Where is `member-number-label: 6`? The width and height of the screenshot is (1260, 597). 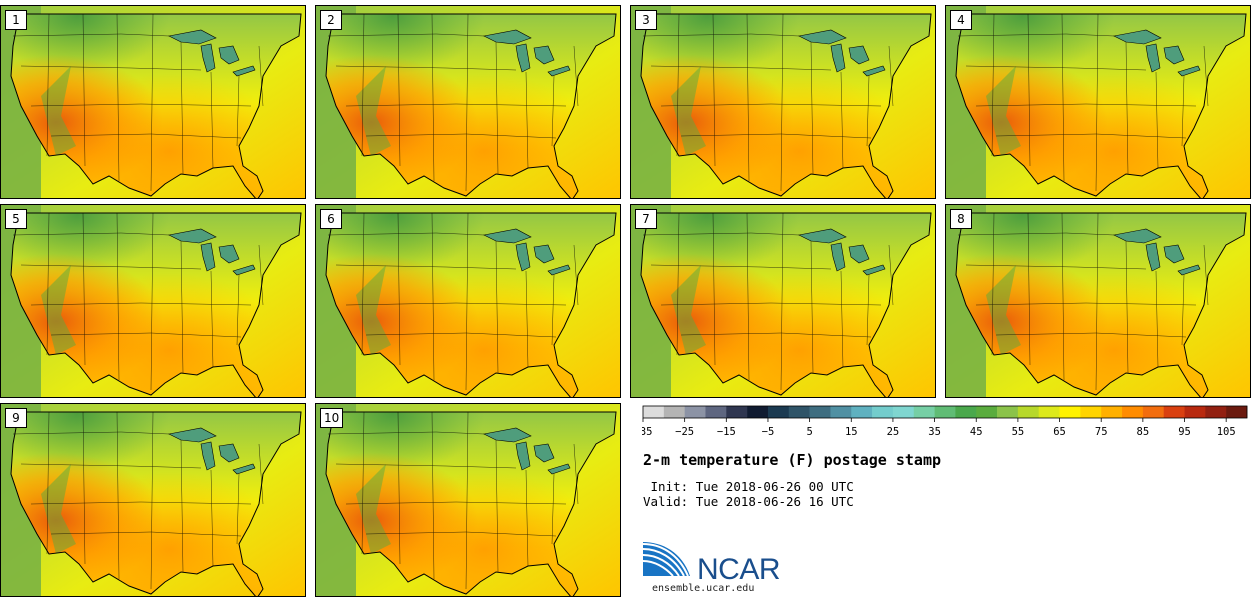 member-number-label: 6 is located at coordinates (331, 219).